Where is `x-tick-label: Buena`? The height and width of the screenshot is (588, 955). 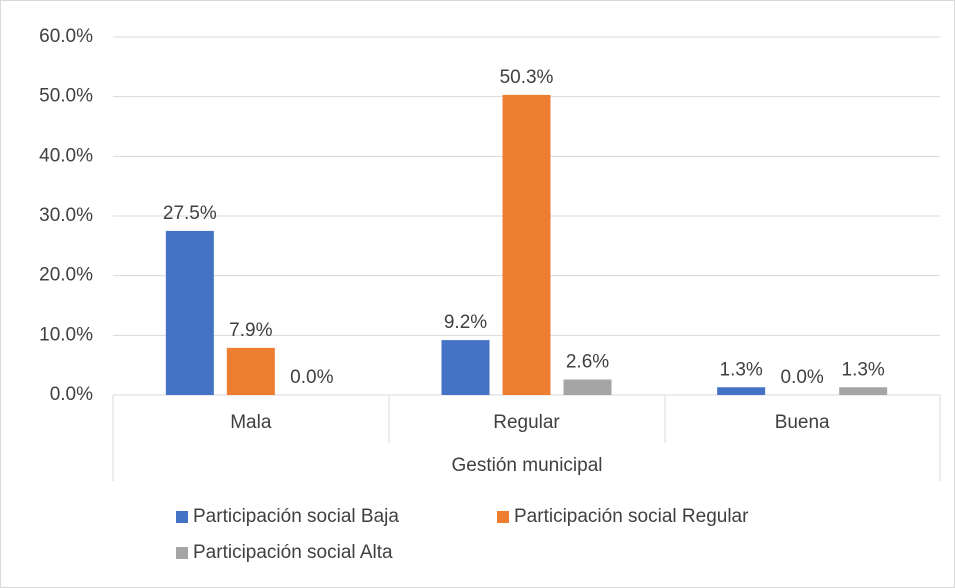
x-tick-label: Buena is located at coordinates (802, 422).